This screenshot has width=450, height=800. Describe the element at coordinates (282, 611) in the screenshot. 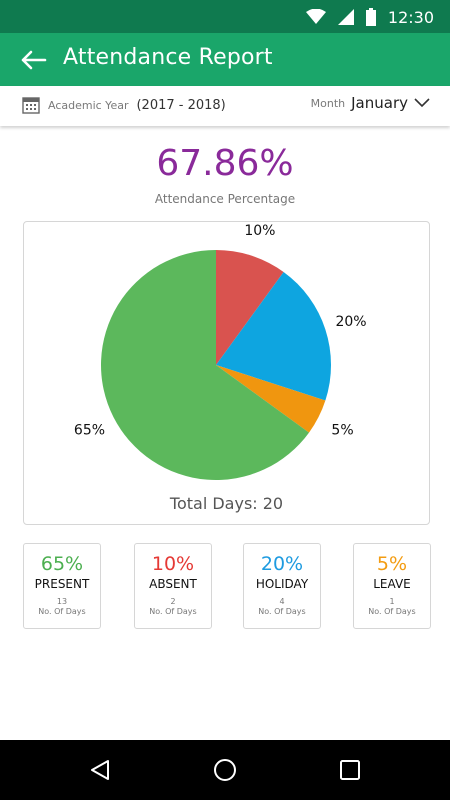

I see `holiday-days-unit: No. Of Days` at that location.